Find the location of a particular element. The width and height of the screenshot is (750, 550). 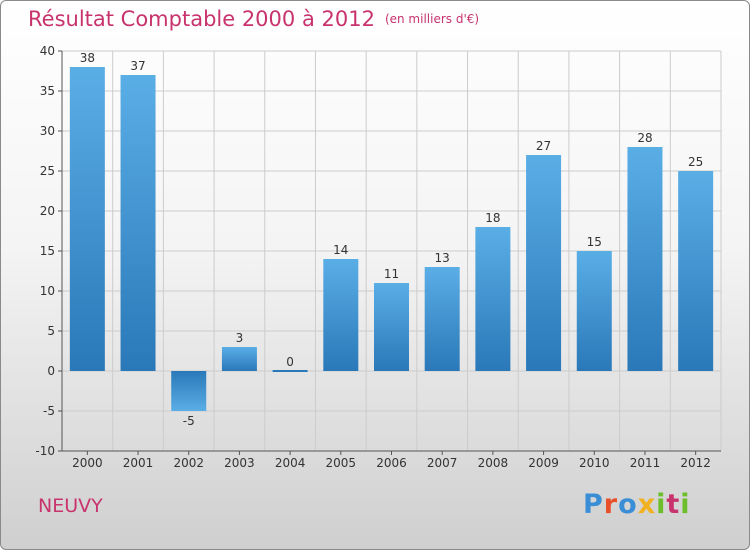

data-label: 11 is located at coordinates (391, 274).